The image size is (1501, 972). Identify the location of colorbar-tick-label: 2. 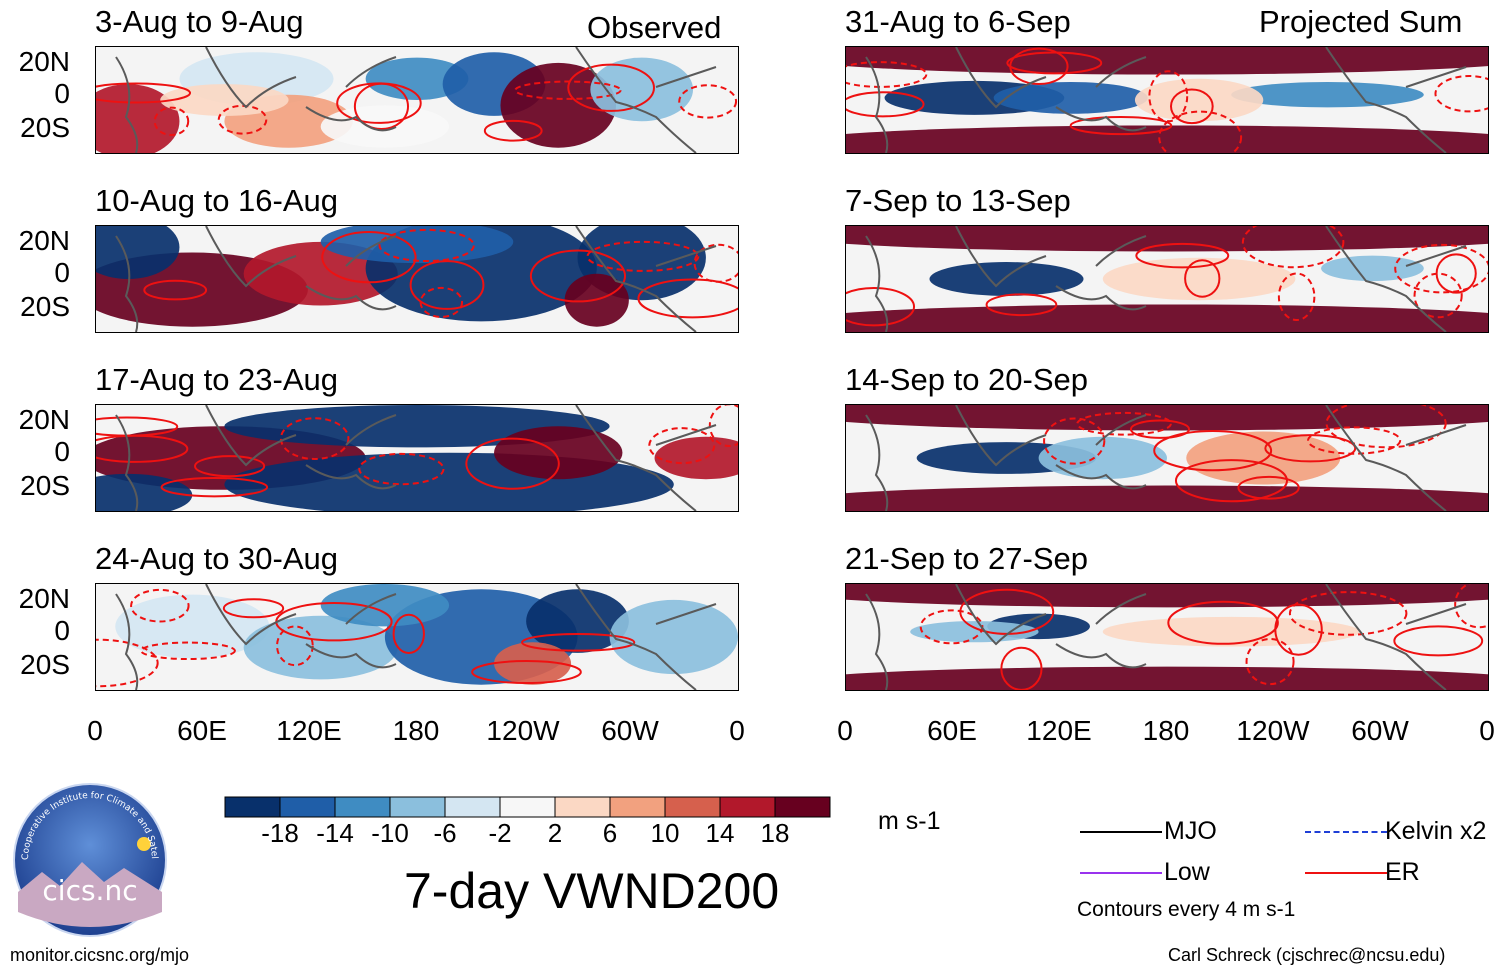
(555, 833).